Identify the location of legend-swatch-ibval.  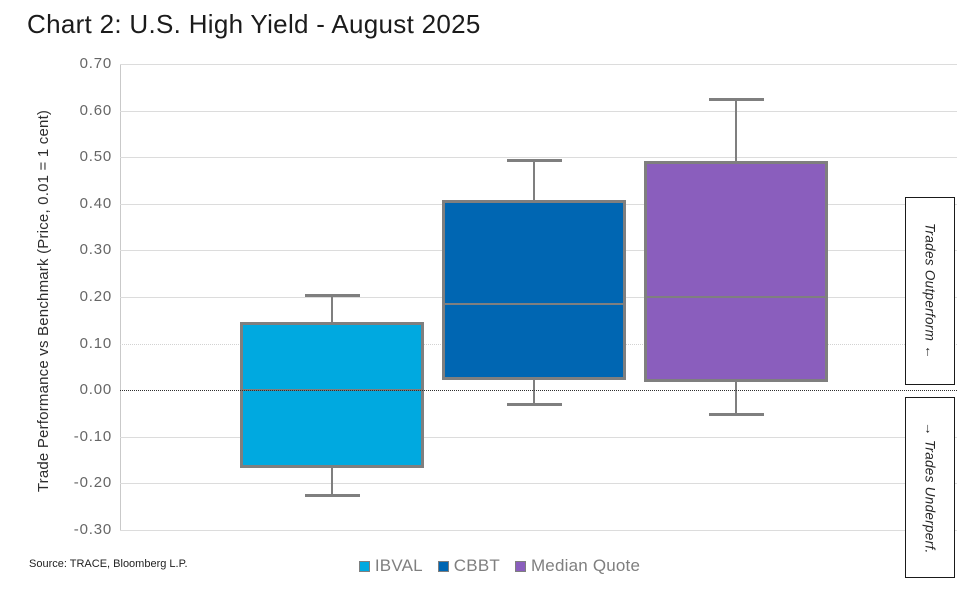
(364, 566).